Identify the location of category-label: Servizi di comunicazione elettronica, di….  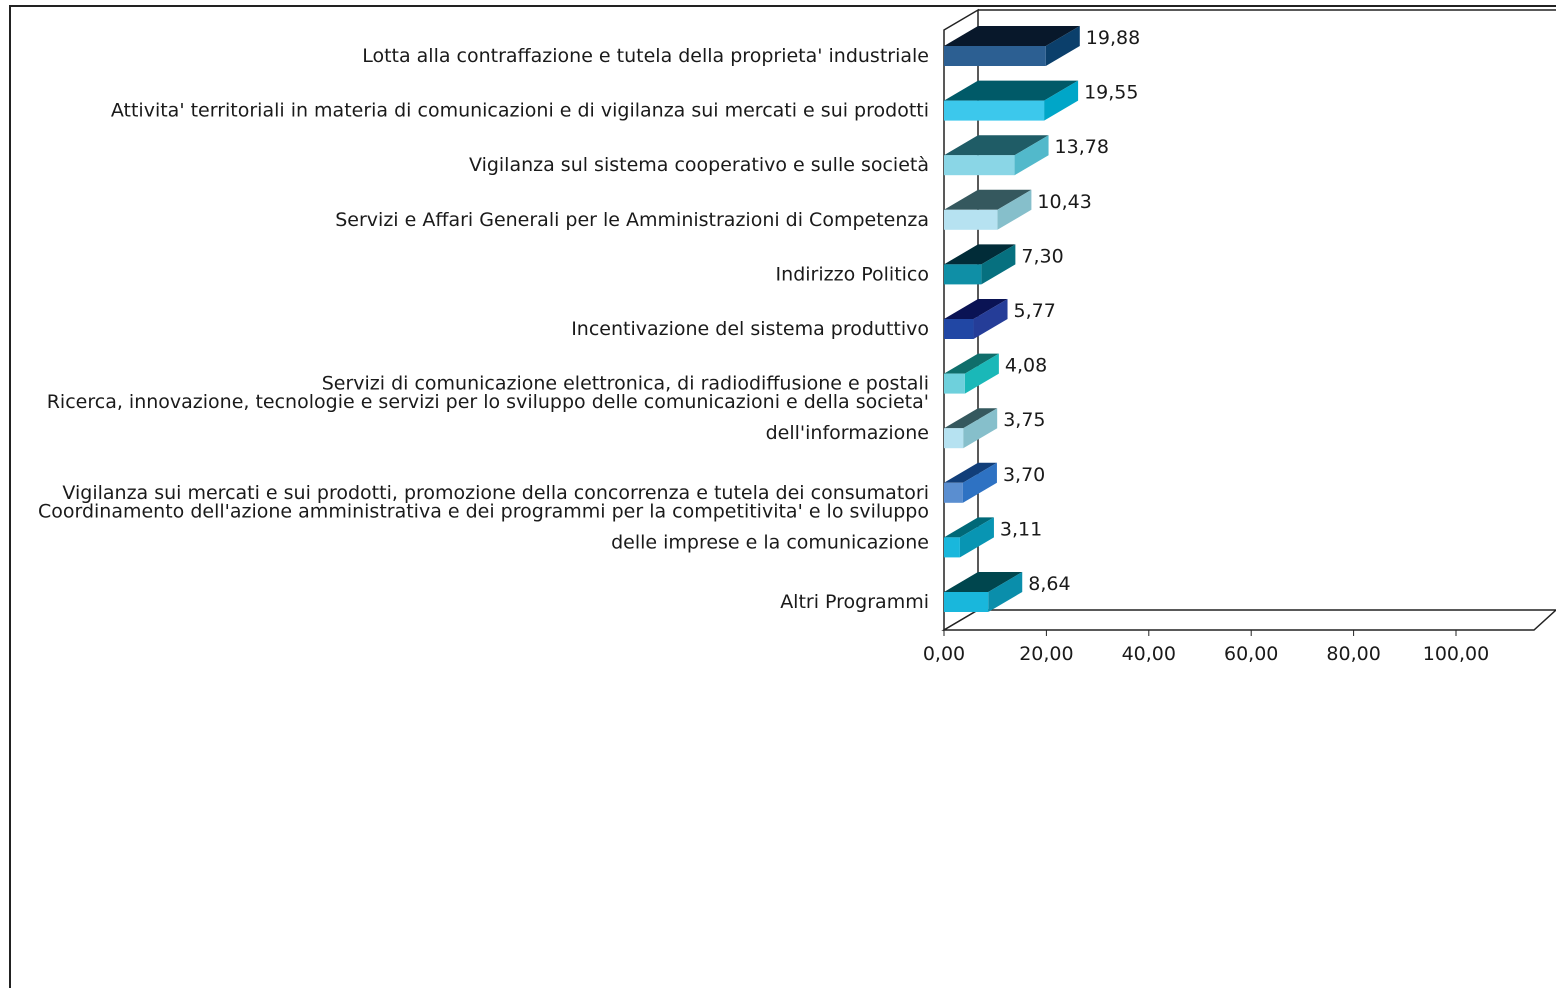
(625, 384).